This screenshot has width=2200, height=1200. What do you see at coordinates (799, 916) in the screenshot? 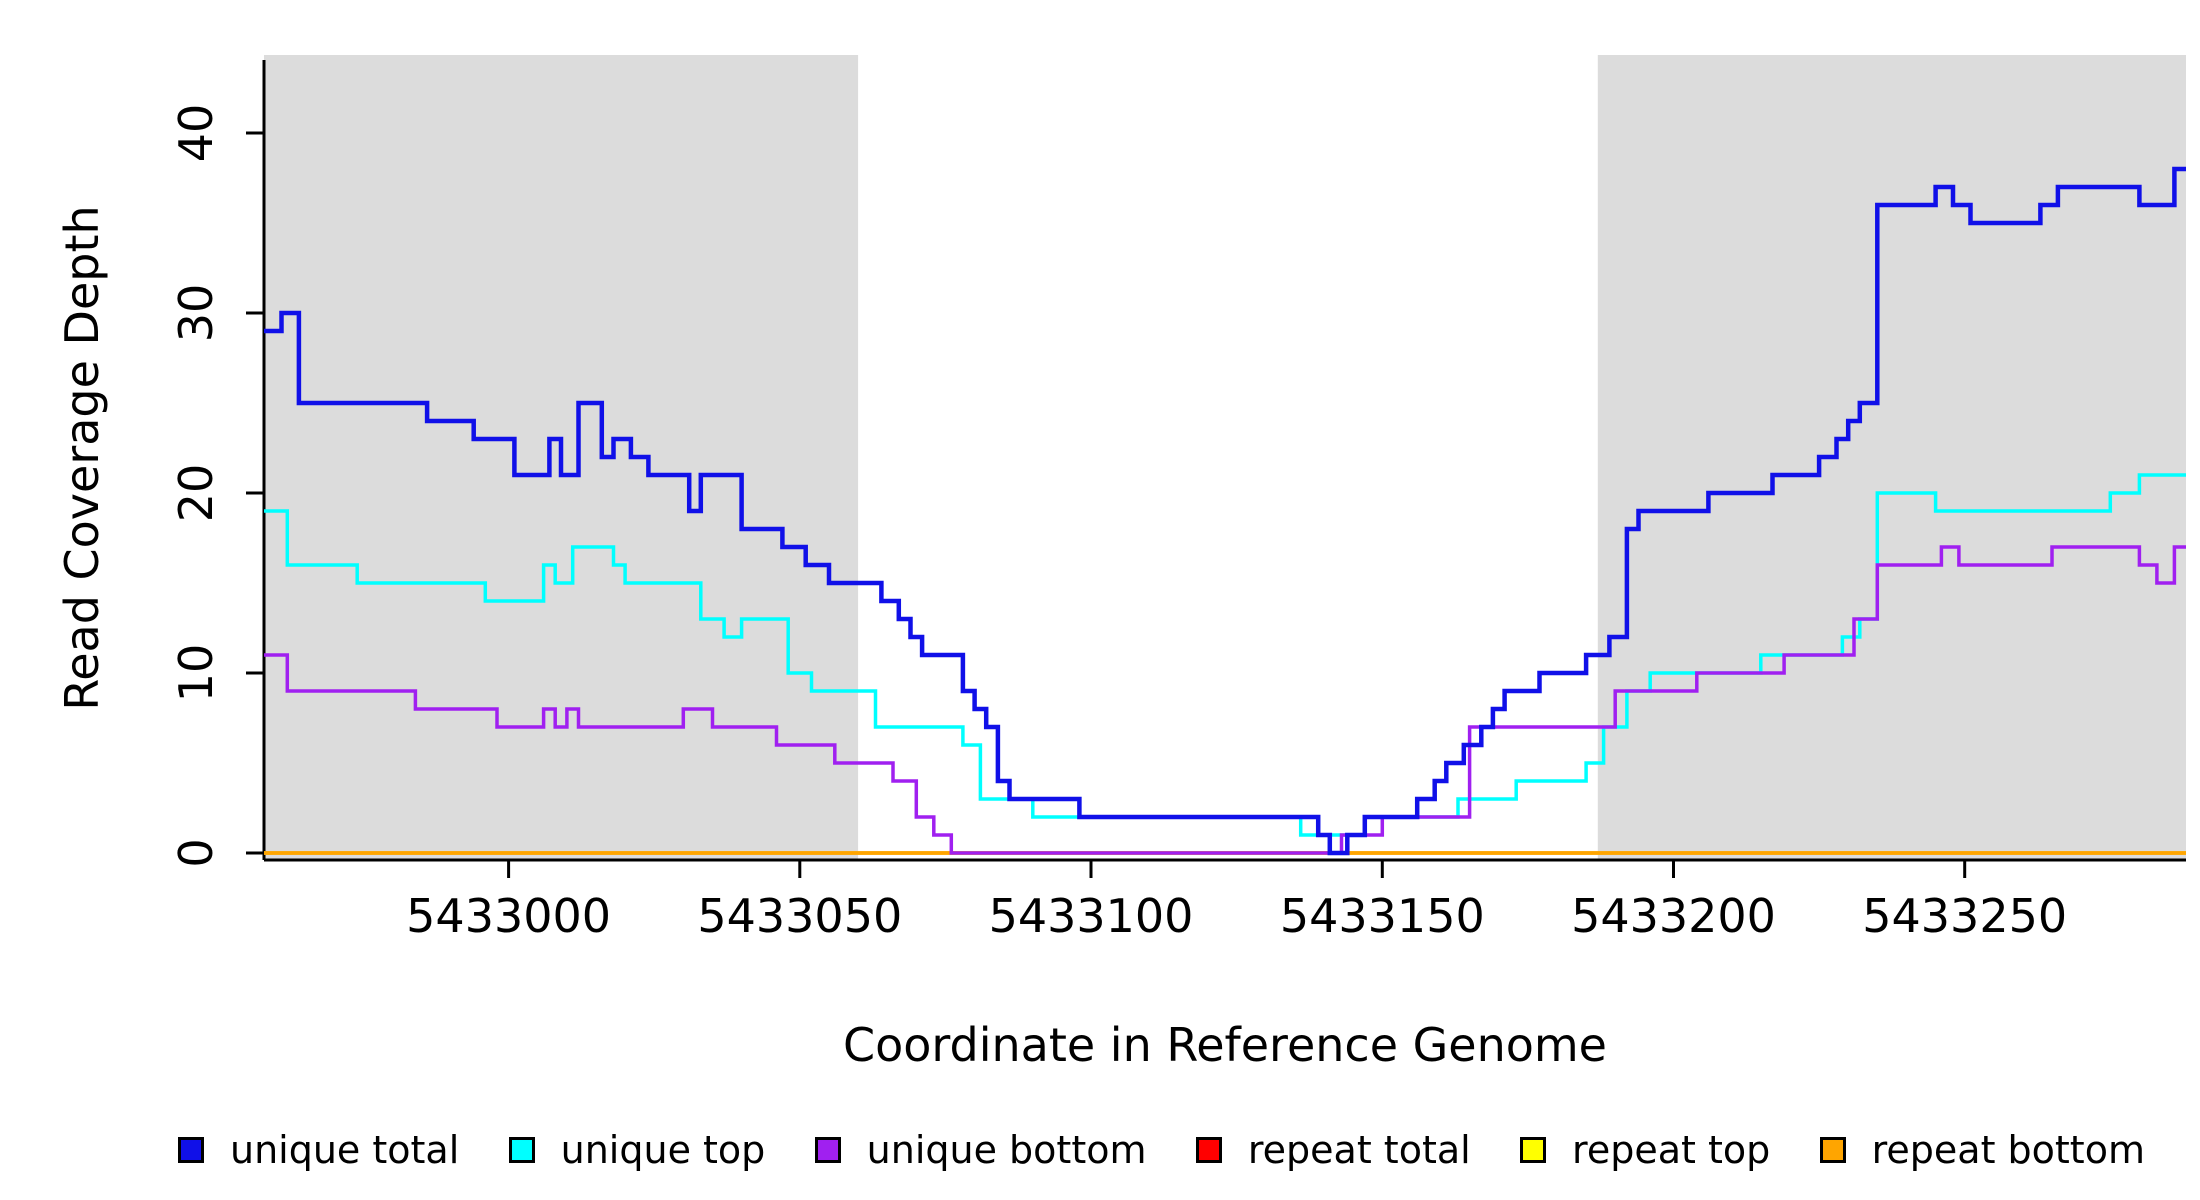
I see `x-tick-label: 5433050` at bounding box center [799, 916].